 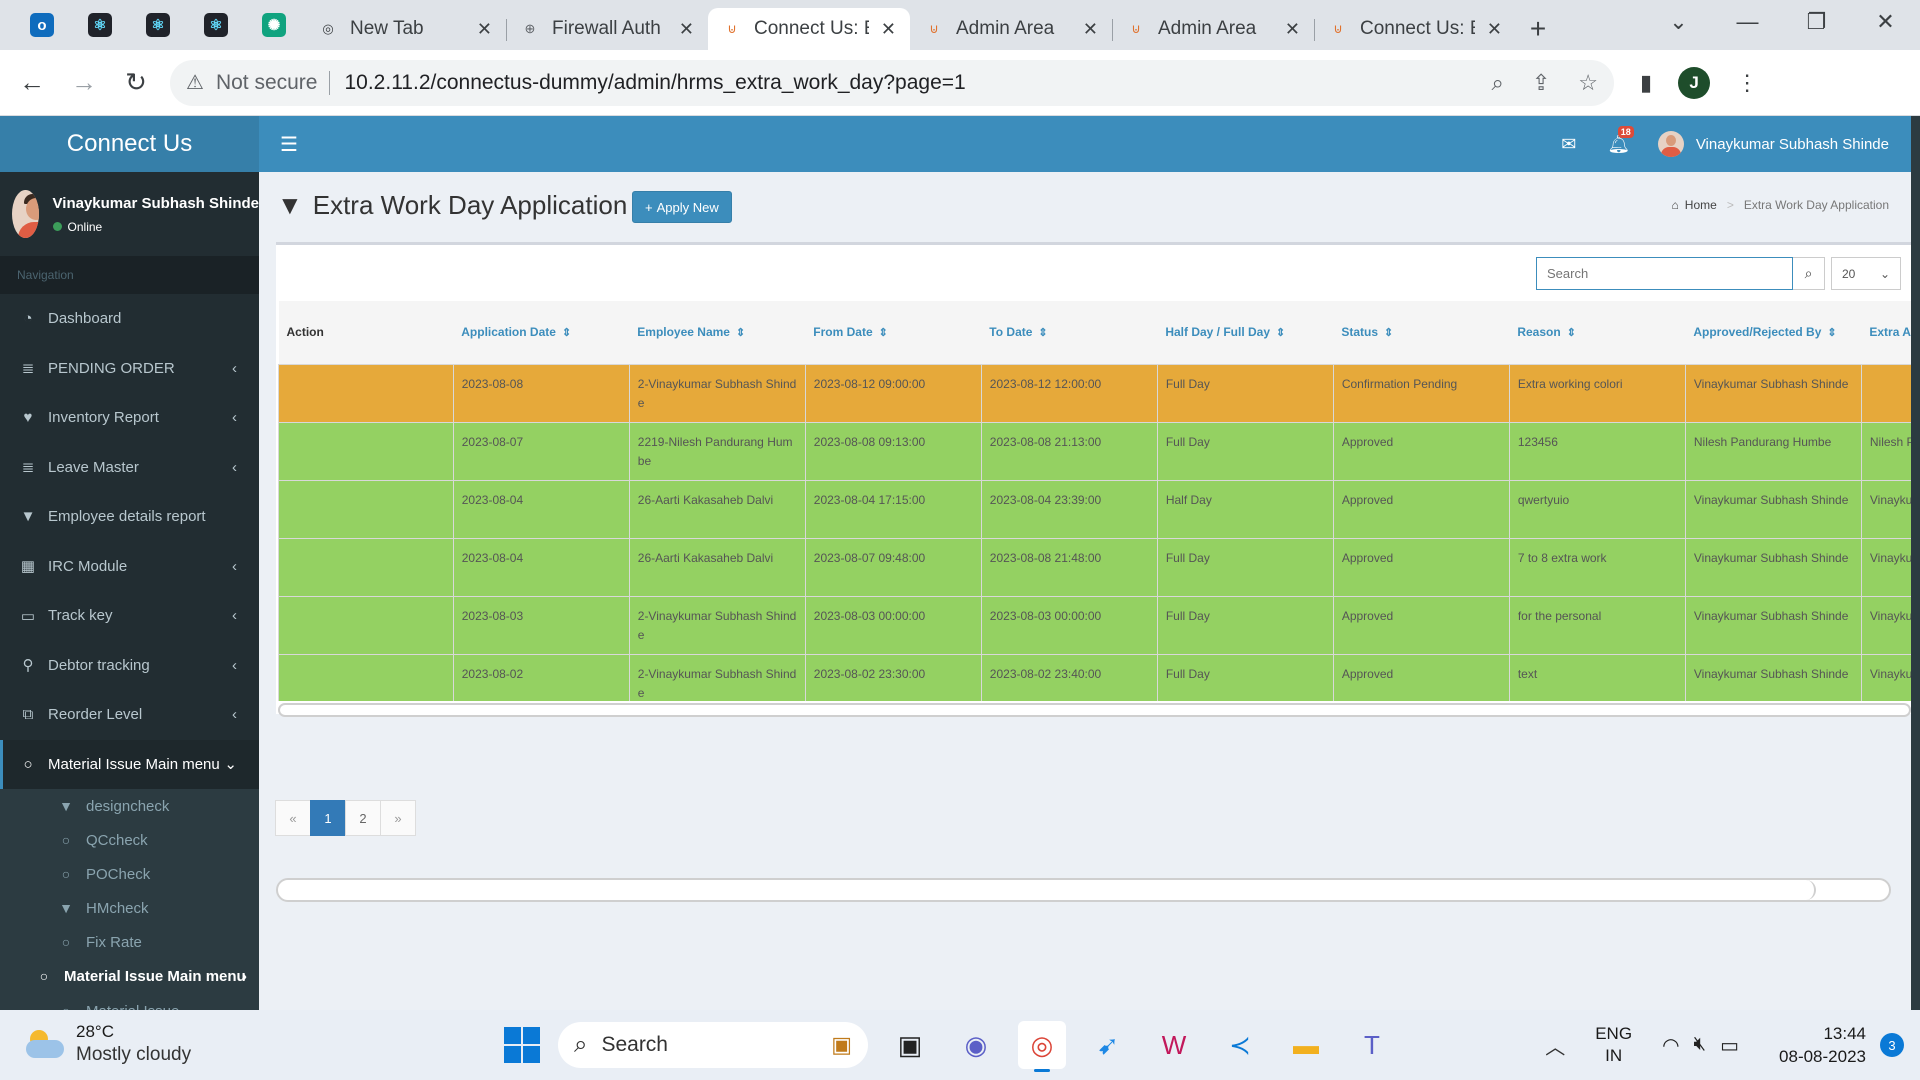 I want to click on sidebar-item-material-issue-main-menu: ○ Material Issue Main menu ⌄, so click(x=129, y=764).